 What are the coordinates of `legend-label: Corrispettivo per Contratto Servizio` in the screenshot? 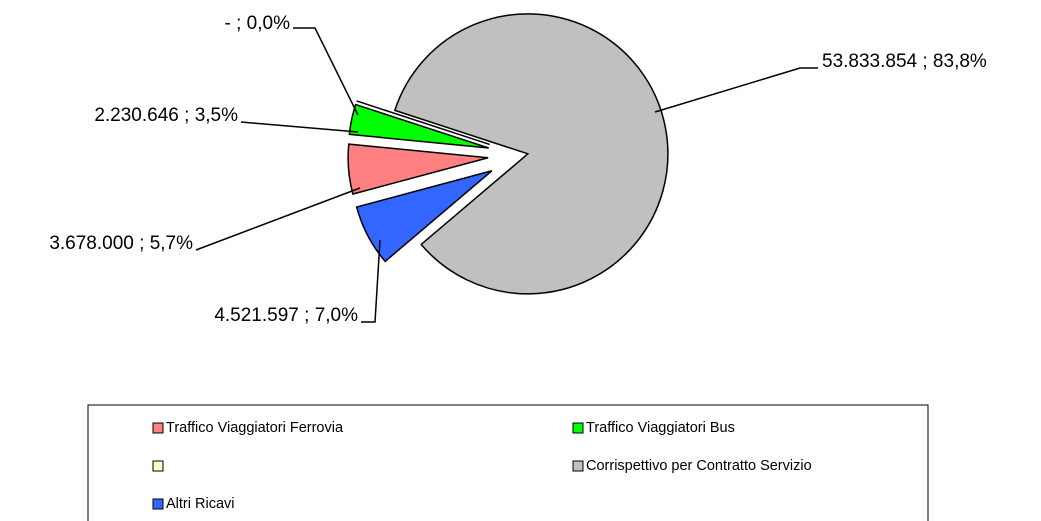 It's located at (699, 466).